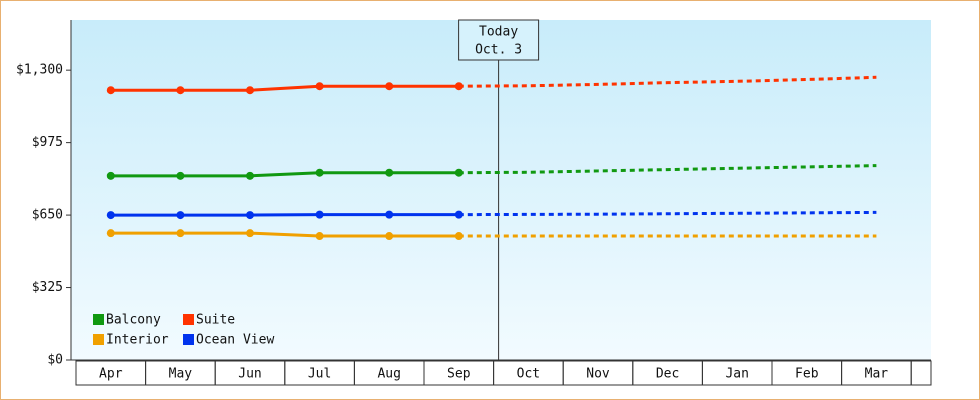 This screenshot has width=980, height=400. Describe the element at coordinates (249, 374) in the screenshot. I see `x-tick-label: Jun` at that location.